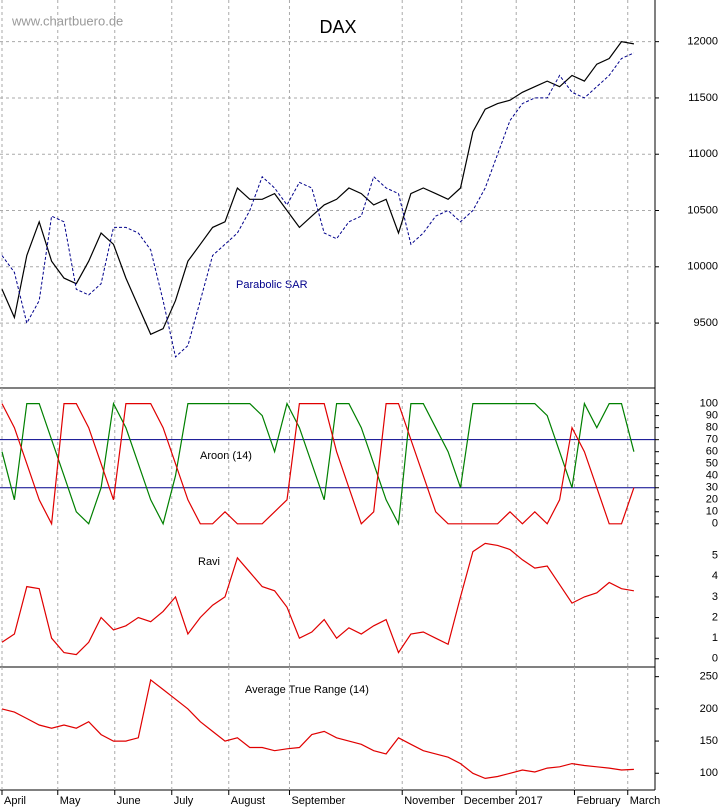 This screenshot has width=723, height=807. What do you see at coordinates (702, 210) in the screenshot?
I see `y-tick-label: 10500` at bounding box center [702, 210].